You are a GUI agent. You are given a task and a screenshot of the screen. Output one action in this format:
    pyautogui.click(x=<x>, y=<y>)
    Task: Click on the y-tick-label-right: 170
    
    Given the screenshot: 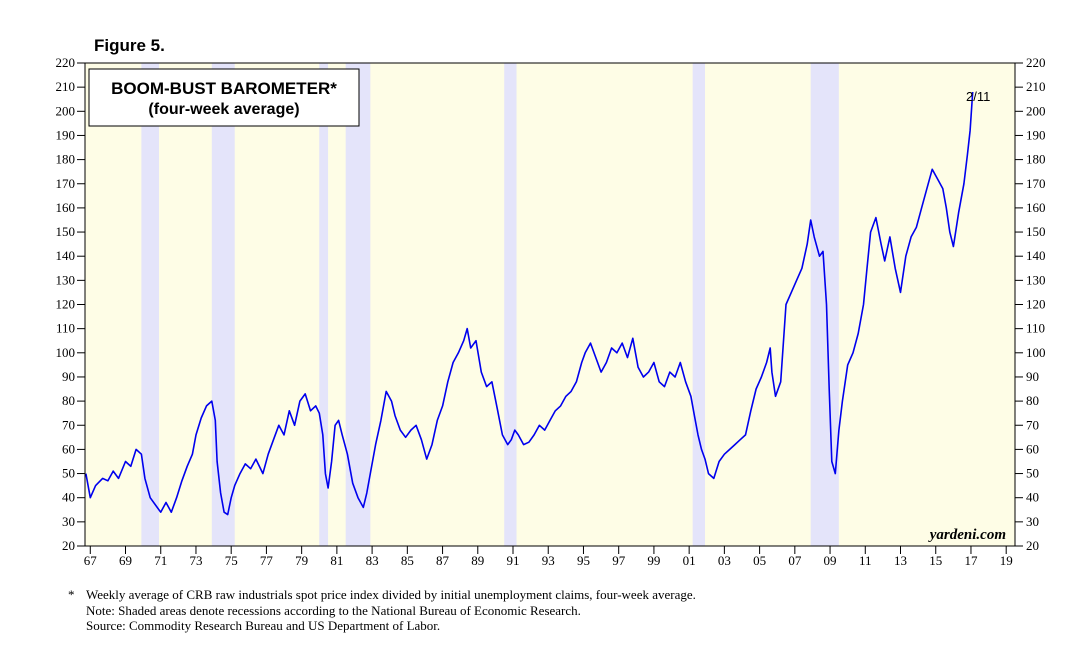 What is the action you would take?
    pyautogui.click(x=1036, y=183)
    